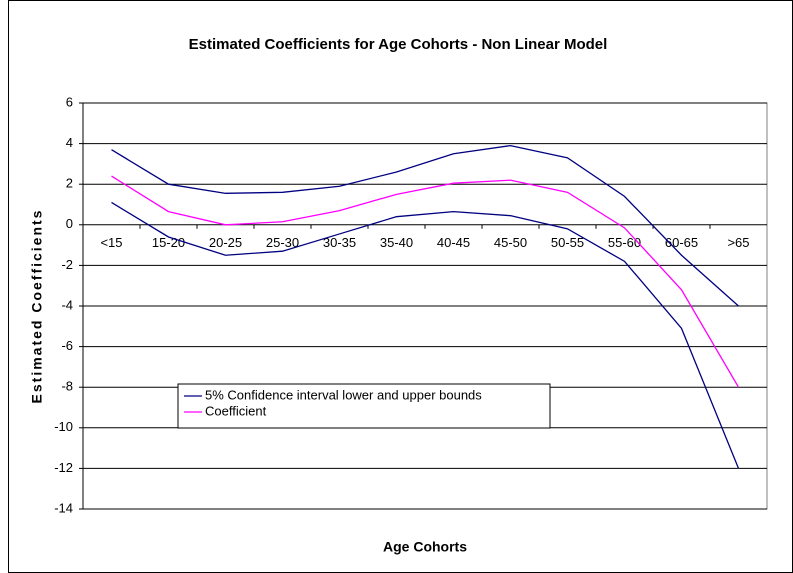 The width and height of the screenshot is (793, 573). What do you see at coordinates (282, 242) in the screenshot?
I see `x-tick-label: 25-30` at bounding box center [282, 242].